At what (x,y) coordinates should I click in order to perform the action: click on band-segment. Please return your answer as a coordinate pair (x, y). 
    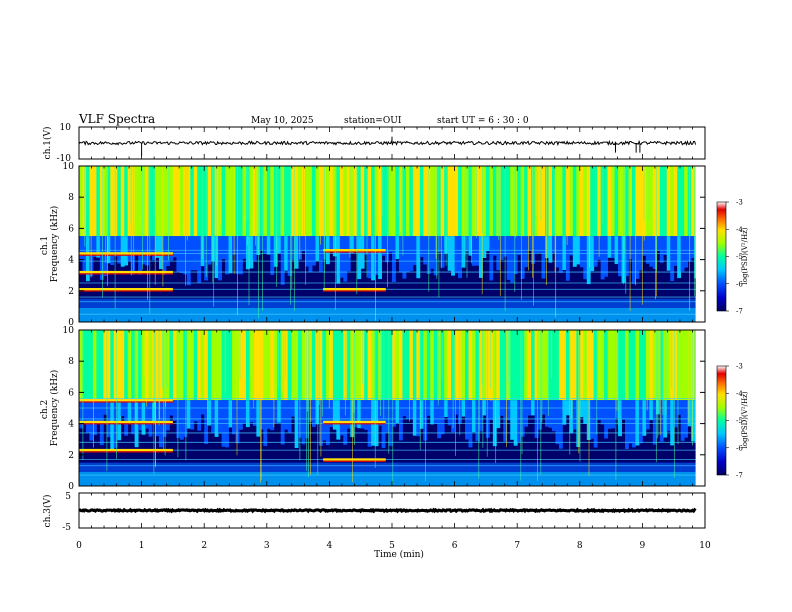
    Looking at the image, I should click on (126, 450).